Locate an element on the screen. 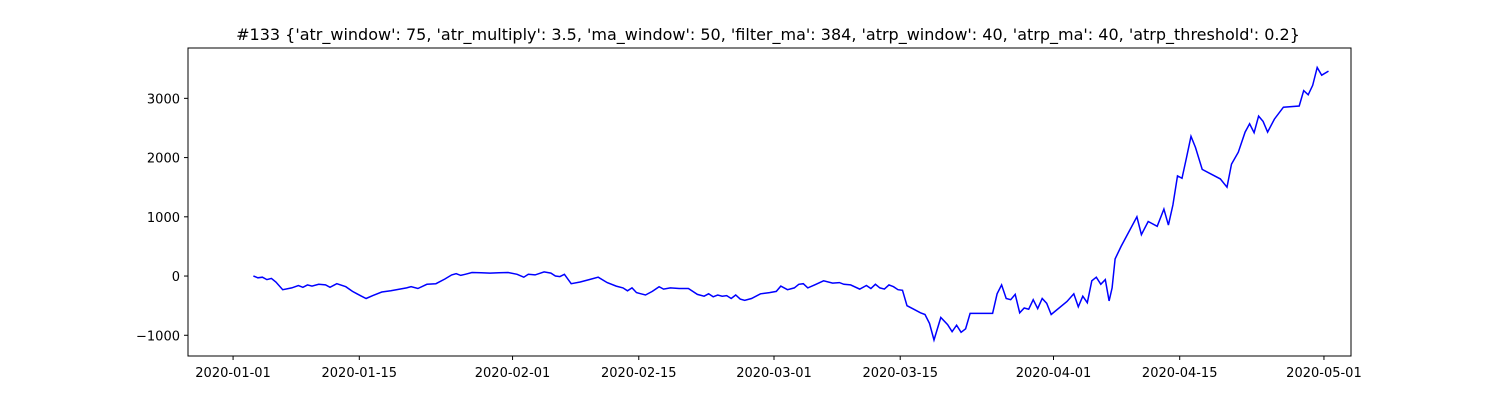 This screenshot has height=400, width=1500. y-axis: −1000 0 1000 2000 3000 is located at coordinates (162, 218).